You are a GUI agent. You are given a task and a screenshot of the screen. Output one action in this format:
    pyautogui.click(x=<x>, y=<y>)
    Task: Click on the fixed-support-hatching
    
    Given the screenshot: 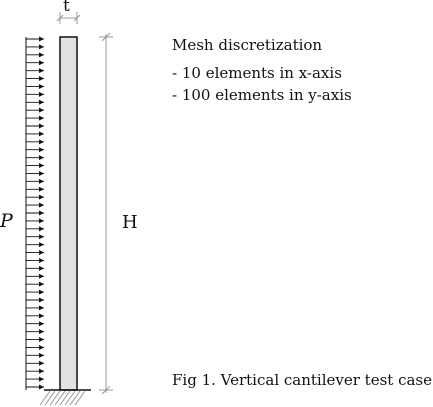 What is the action you would take?
    pyautogui.click(x=62, y=398)
    